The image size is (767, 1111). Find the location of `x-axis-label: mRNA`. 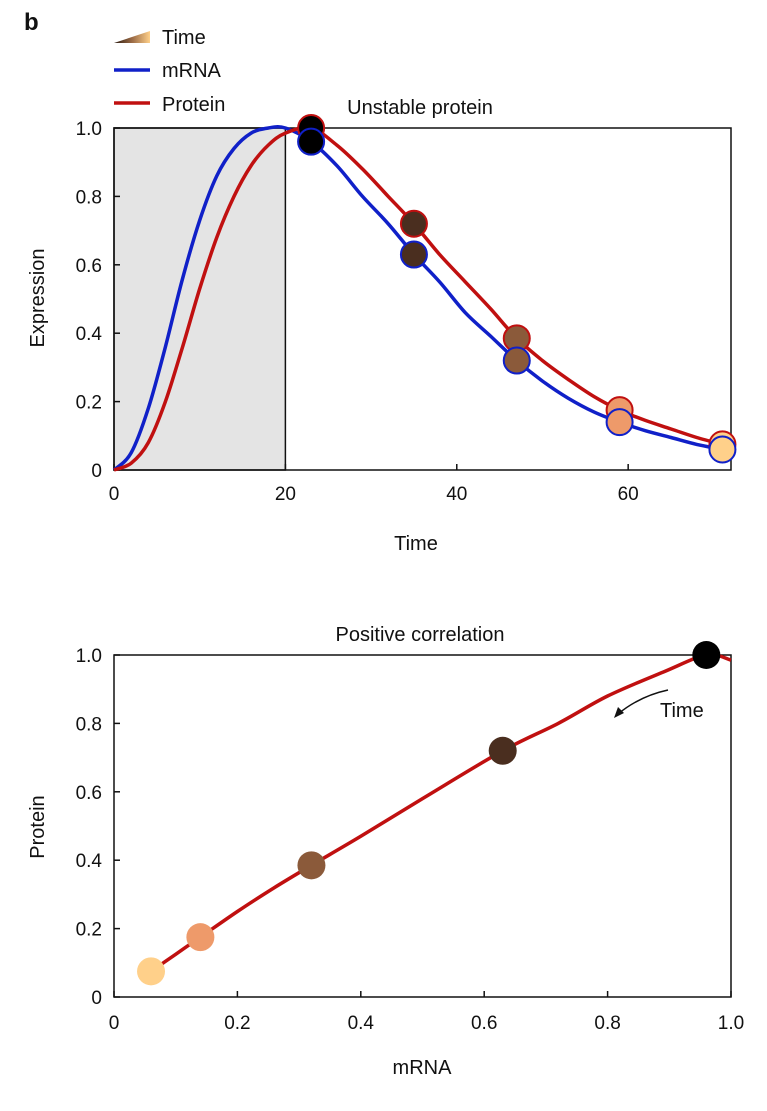

x-axis-label: mRNA is located at coordinates (423, 1068).